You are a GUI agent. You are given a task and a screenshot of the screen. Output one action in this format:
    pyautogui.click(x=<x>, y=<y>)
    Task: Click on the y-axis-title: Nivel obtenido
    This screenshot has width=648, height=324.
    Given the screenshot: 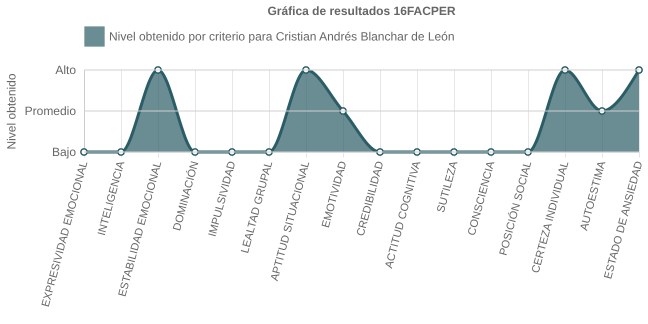 What is the action you would take?
    pyautogui.click(x=11, y=111)
    